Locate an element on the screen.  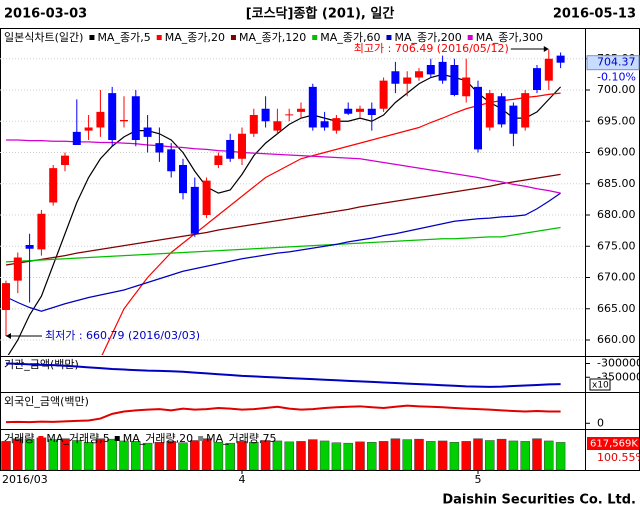
end-date: 2016-05-13 is located at coordinates (594, 14).